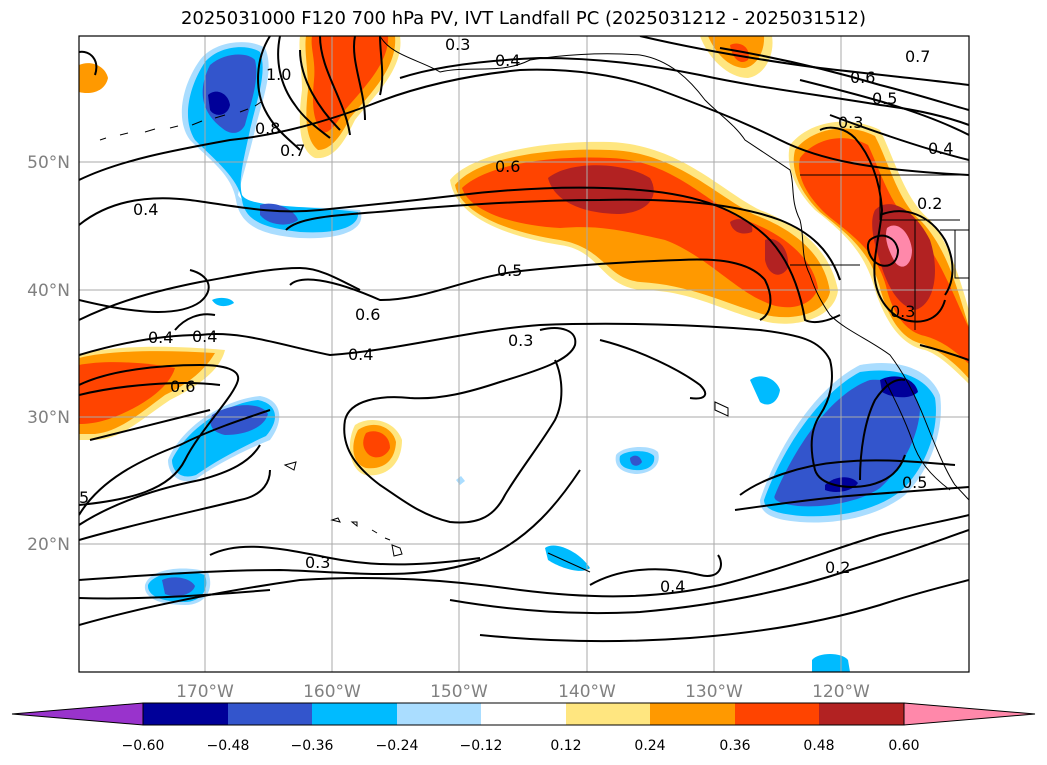  What do you see at coordinates (714, 692) in the screenshot?
I see `longitude-label: 130°W` at bounding box center [714, 692].